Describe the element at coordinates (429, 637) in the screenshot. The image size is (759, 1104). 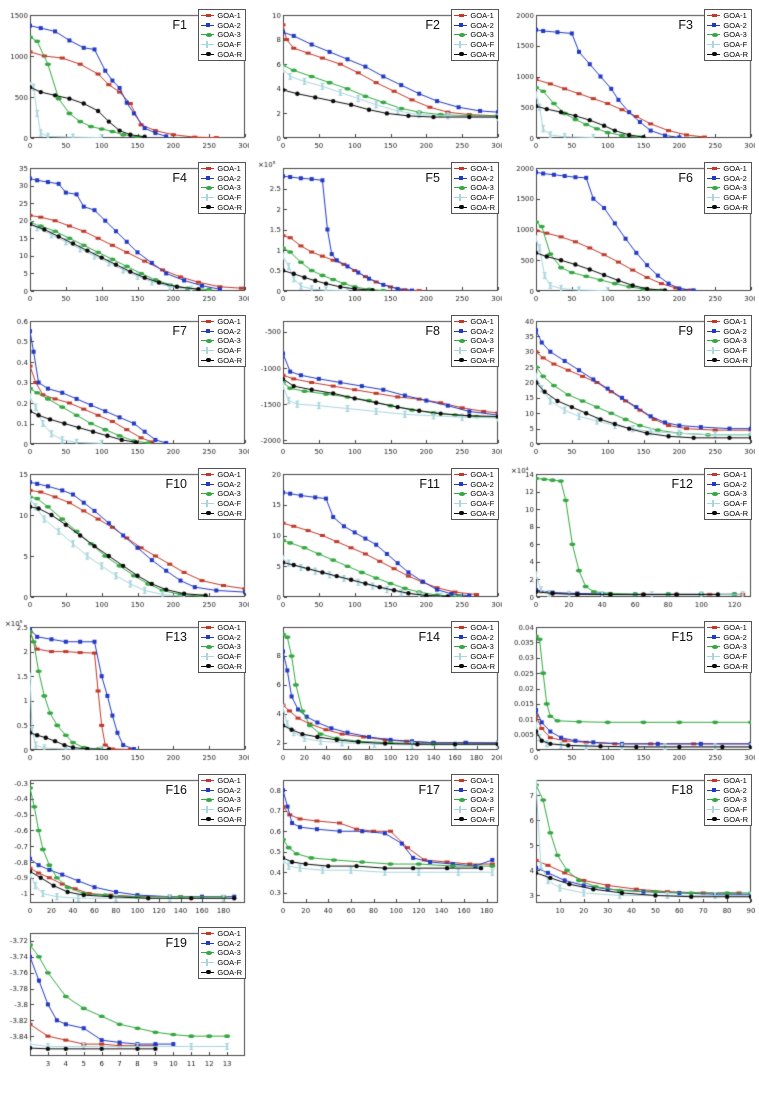
I see `chart-label: F14` at that location.